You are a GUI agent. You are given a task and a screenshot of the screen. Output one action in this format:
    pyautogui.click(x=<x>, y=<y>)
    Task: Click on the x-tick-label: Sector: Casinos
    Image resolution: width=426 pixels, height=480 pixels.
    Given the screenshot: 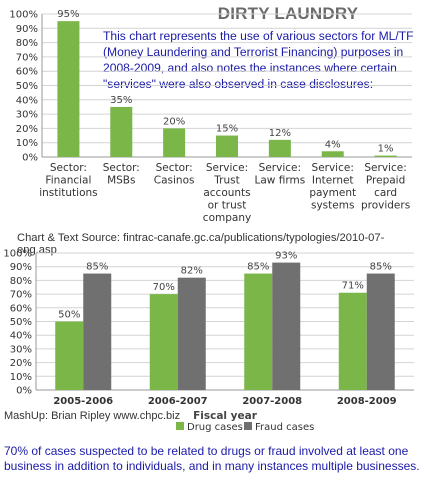 What is the action you would take?
    pyautogui.click(x=174, y=174)
    